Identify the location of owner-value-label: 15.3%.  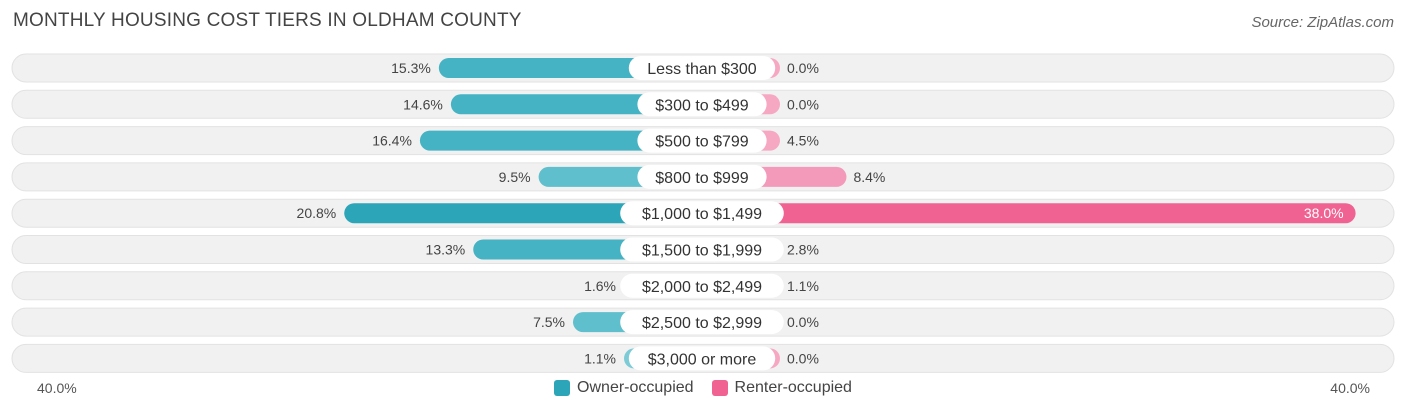
(411, 68).